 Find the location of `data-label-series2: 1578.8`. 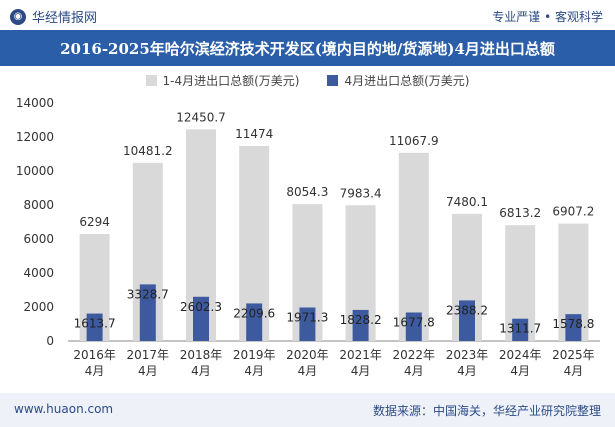

data-label-series2: 1578.8 is located at coordinates (573, 324).